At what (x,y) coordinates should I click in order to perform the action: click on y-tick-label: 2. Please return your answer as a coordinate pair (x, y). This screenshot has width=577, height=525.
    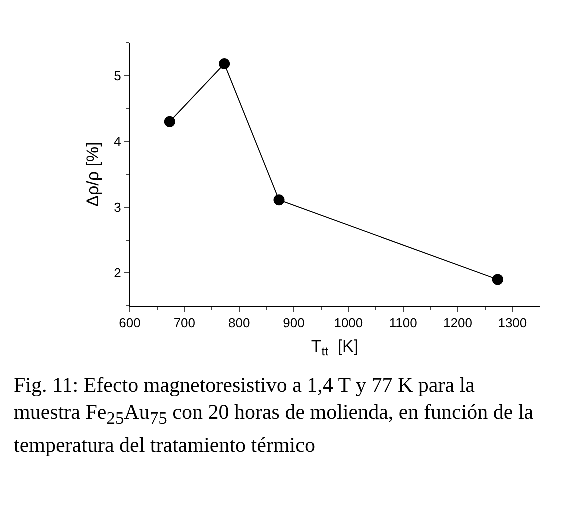
    Looking at the image, I should click on (118, 273).